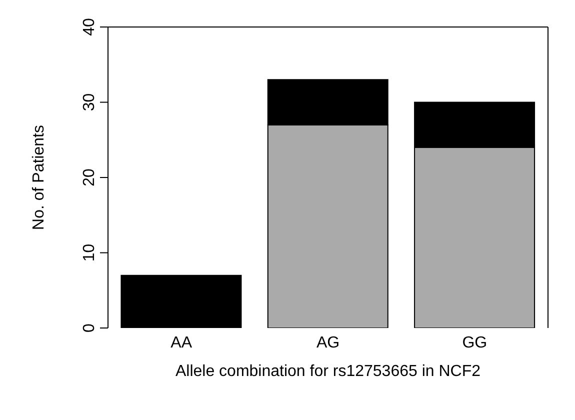 This screenshot has width=575, height=420. Describe the element at coordinates (39, 177) in the screenshot. I see `y-axis-title: No. of Patients` at that location.